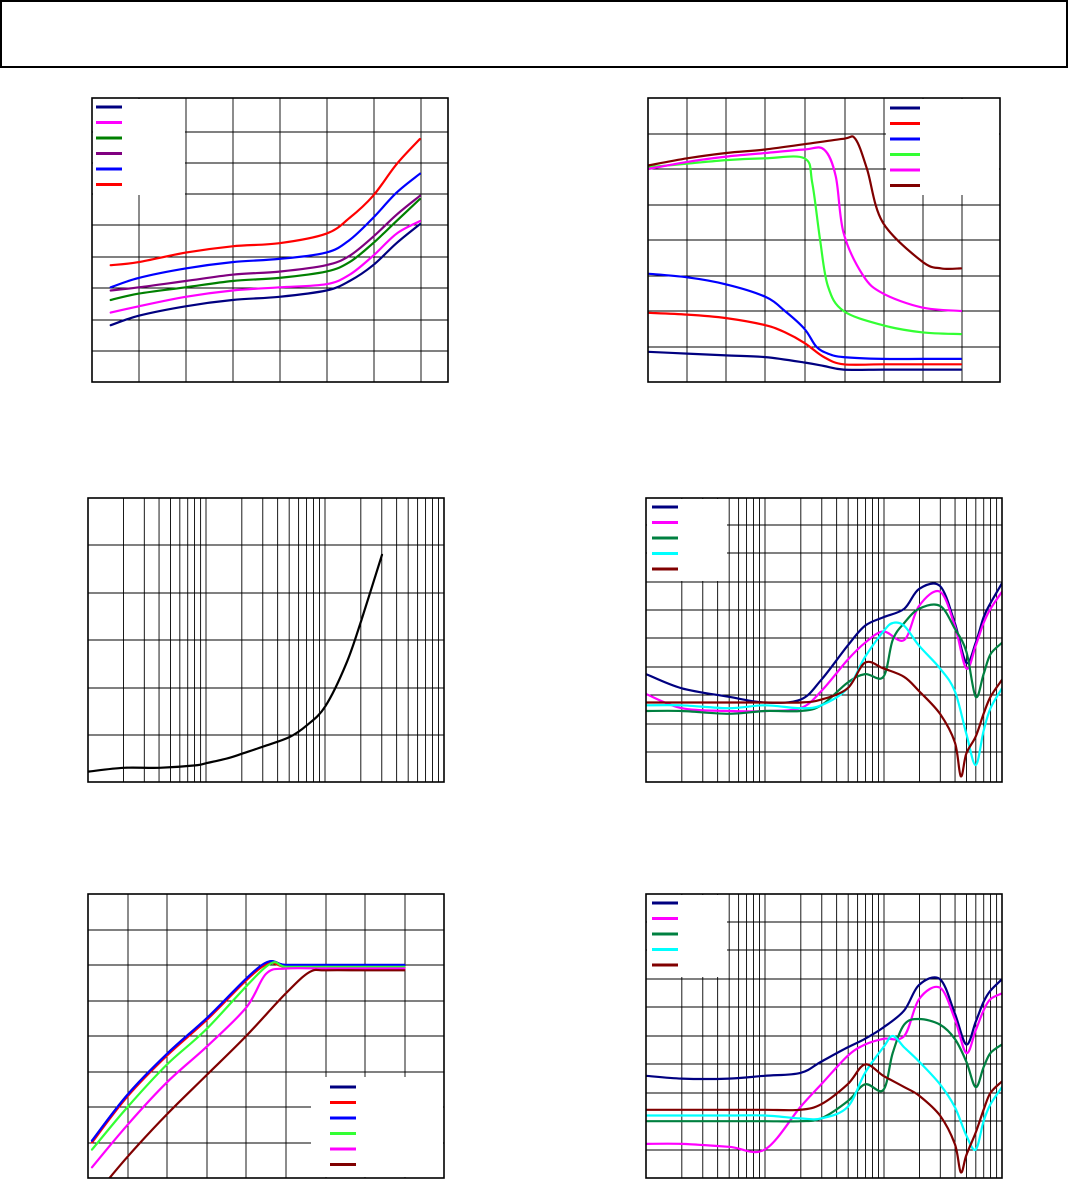  I want to click on chart-5-series, so click(824, 1075).